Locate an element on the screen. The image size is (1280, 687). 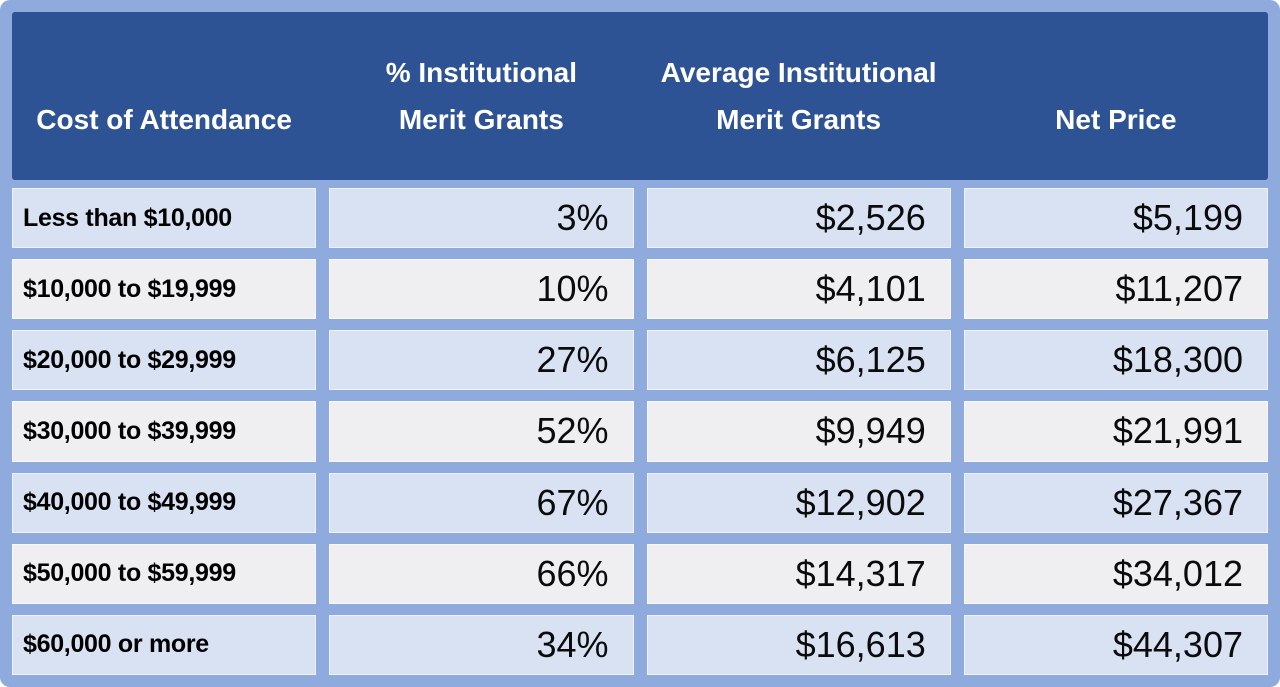
pct-merit-grants-cell: 10% is located at coordinates (481, 289).